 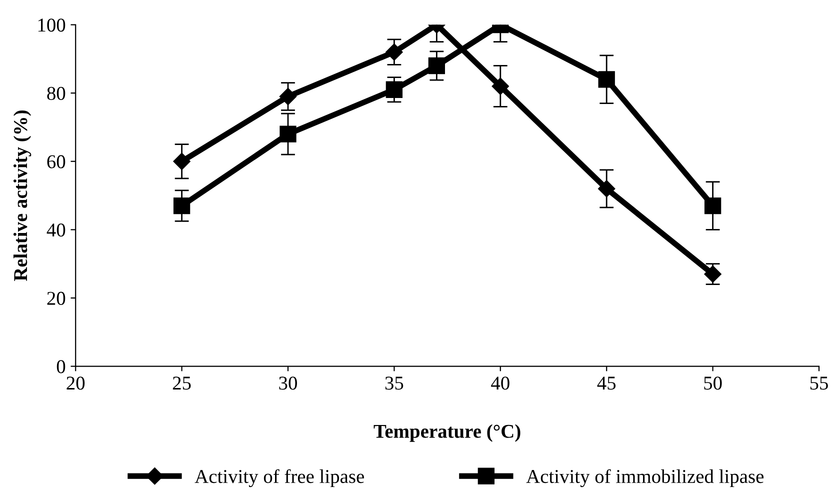 What do you see at coordinates (22, 196) in the screenshot?
I see `y-axis-title: Relative activity (%)` at bounding box center [22, 196].